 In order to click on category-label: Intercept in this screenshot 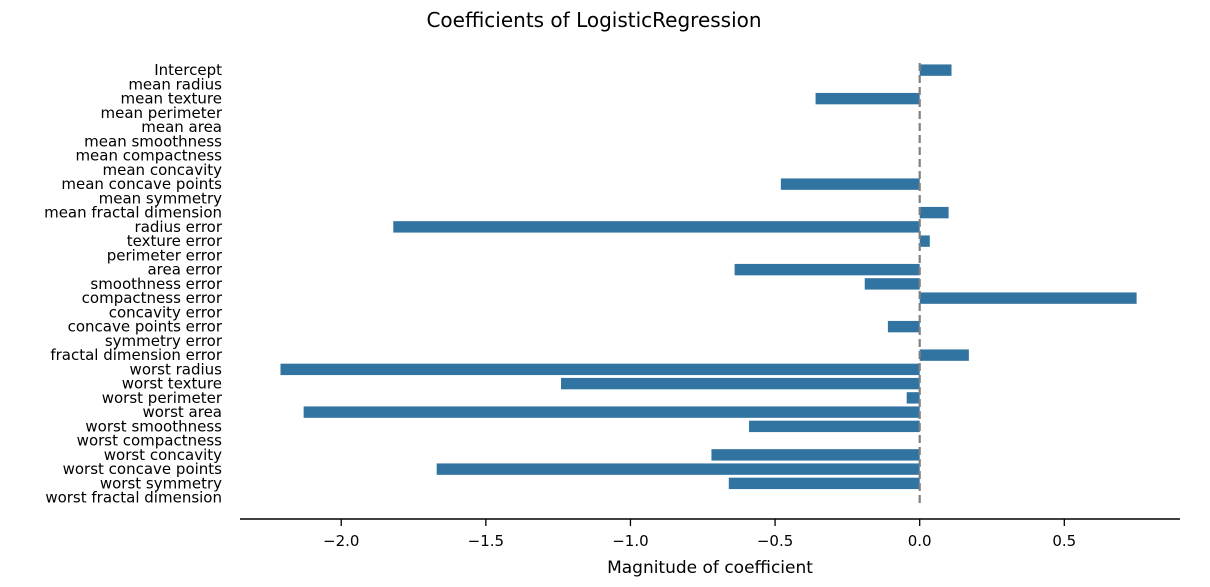, I will do `click(188, 70)`.